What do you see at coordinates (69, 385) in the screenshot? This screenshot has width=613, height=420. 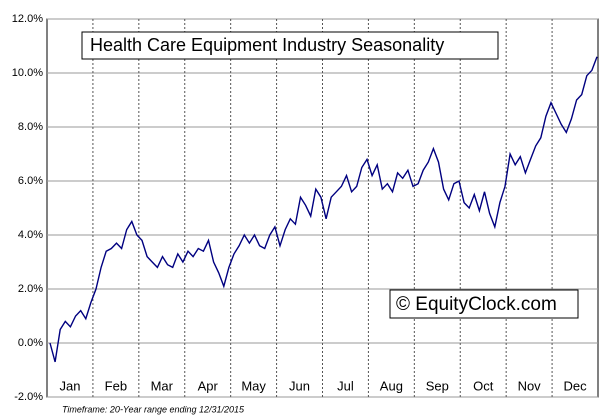 I see `x-tick-label: Jan` at bounding box center [69, 385].